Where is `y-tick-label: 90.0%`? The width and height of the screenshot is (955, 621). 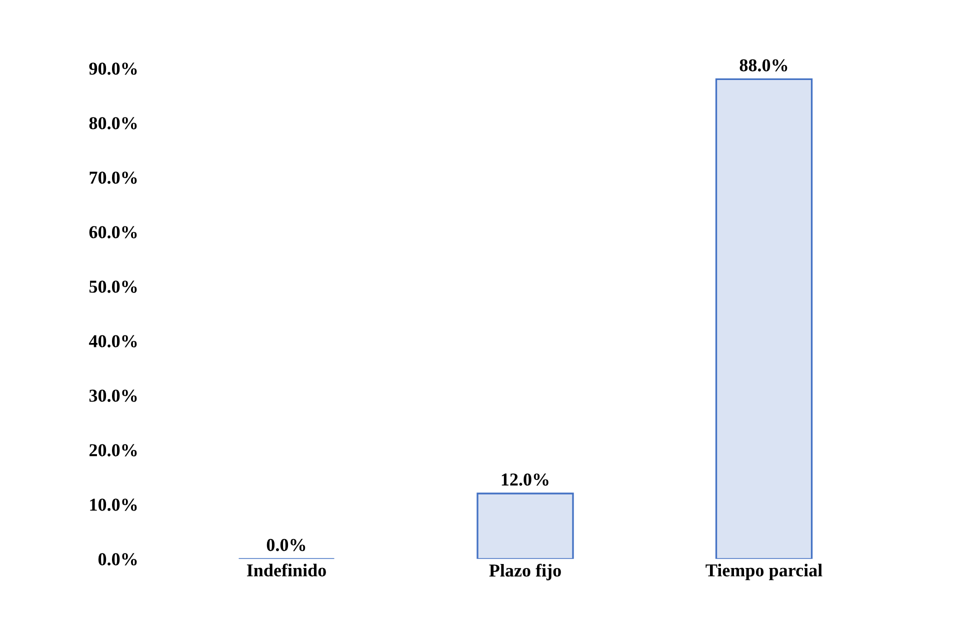
y-tick-label: 90.0% is located at coordinates (113, 68).